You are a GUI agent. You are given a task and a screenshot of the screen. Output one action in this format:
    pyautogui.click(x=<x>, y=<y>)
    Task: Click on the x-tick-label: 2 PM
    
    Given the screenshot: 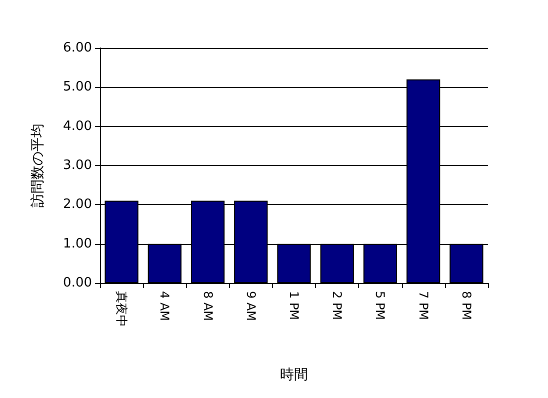 What is the action you would take?
    pyautogui.click(x=337, y=305)
    